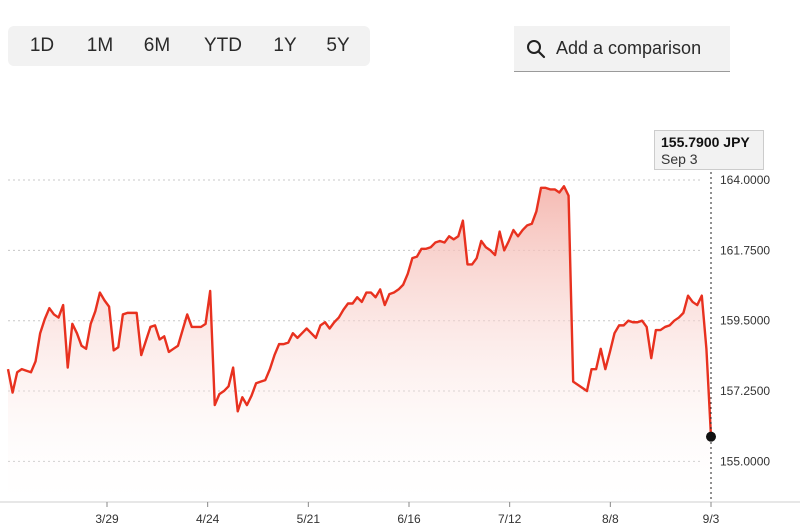 The image size is (800, 531). I want to click on x-tick-label: 3/29, so click(107, 519).